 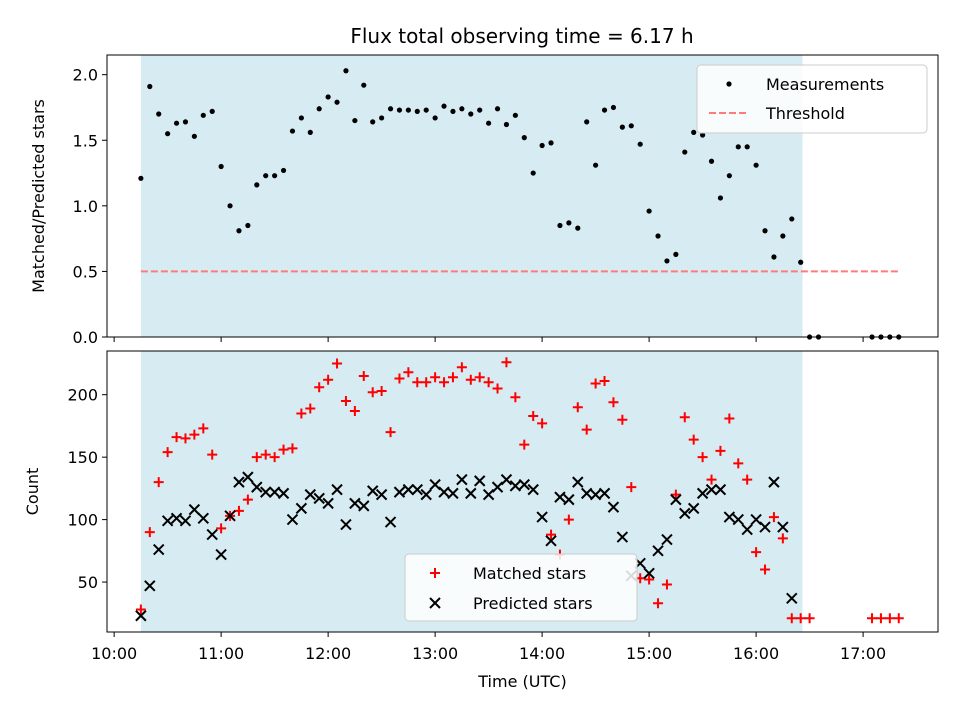 I want to click on legend-marker-predicted, so click(x=435, y=603).